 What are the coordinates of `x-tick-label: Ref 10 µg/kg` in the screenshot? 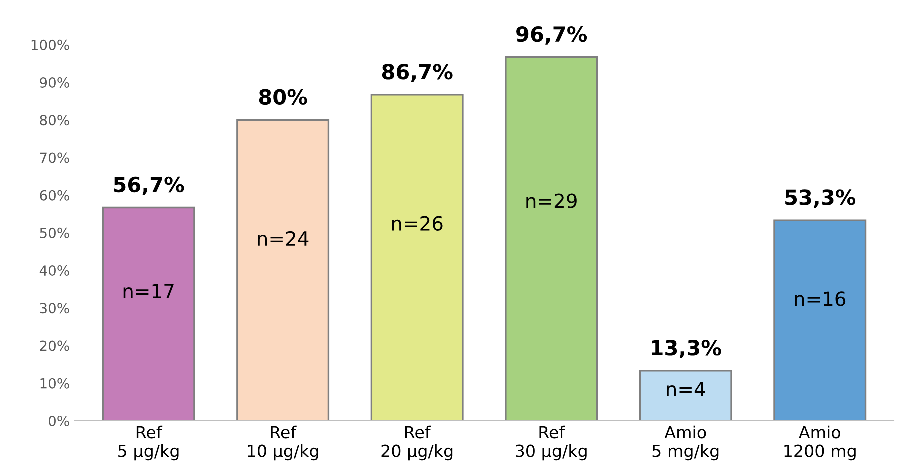 It's located at (283, 443).